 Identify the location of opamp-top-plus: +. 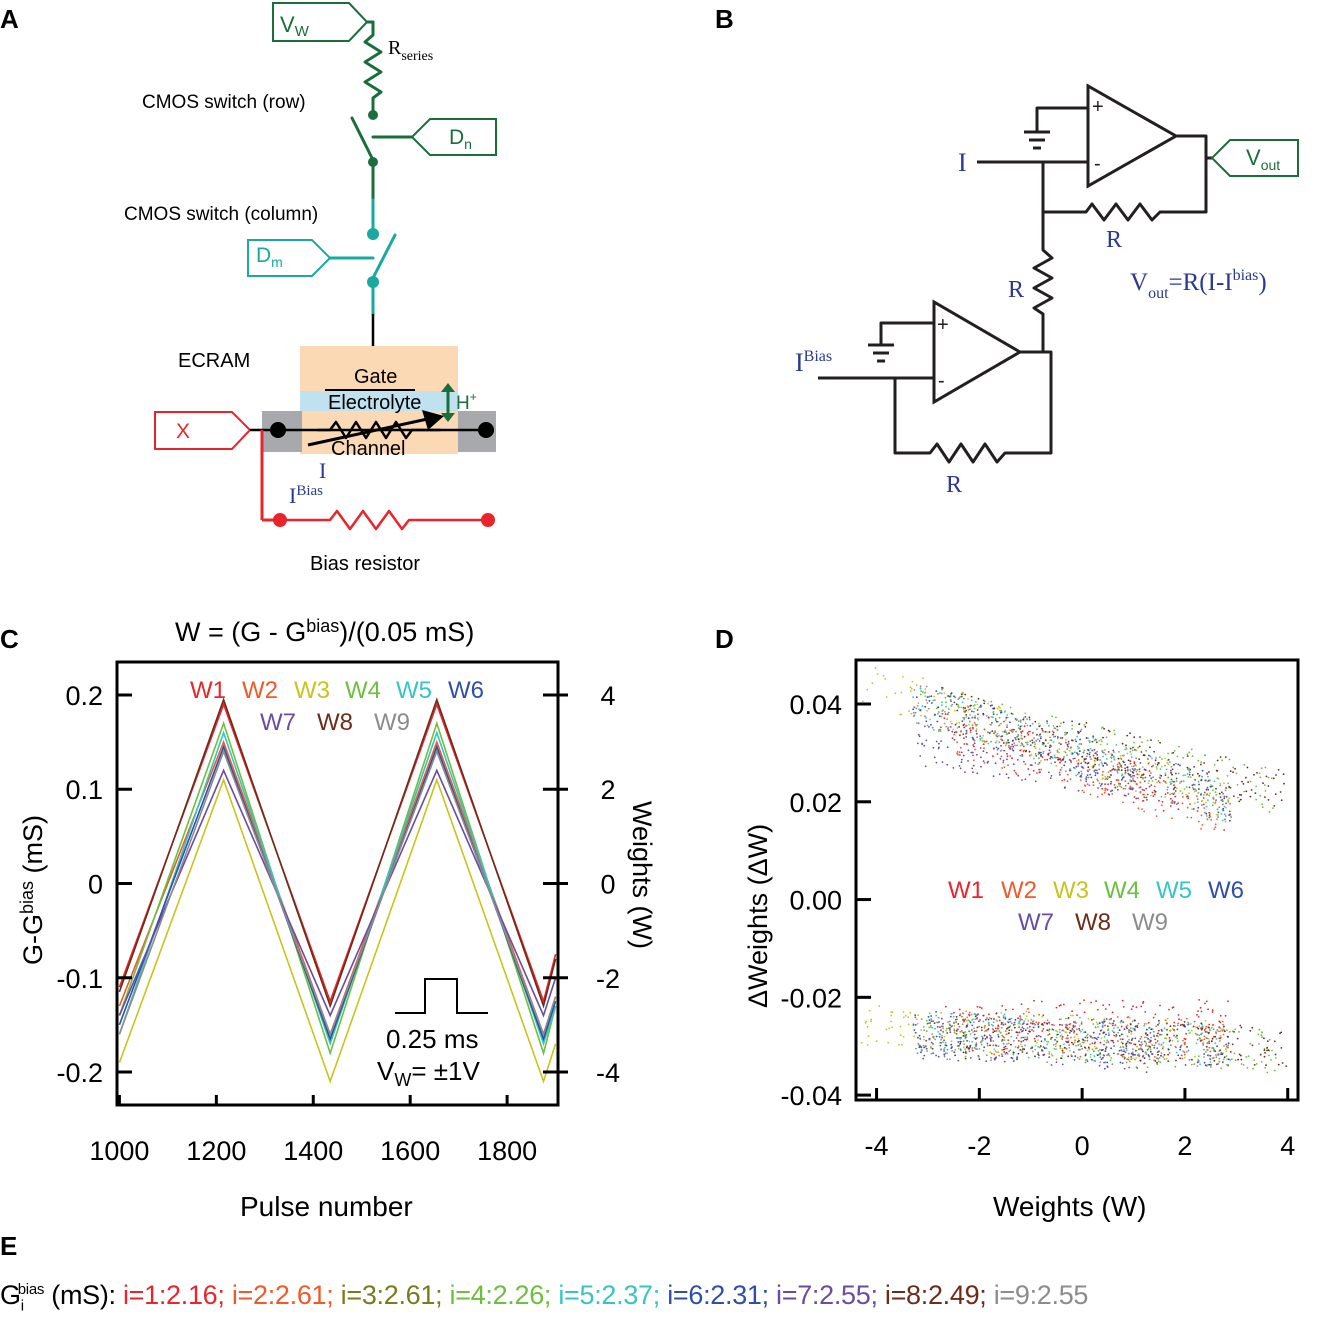
(1098, 107).